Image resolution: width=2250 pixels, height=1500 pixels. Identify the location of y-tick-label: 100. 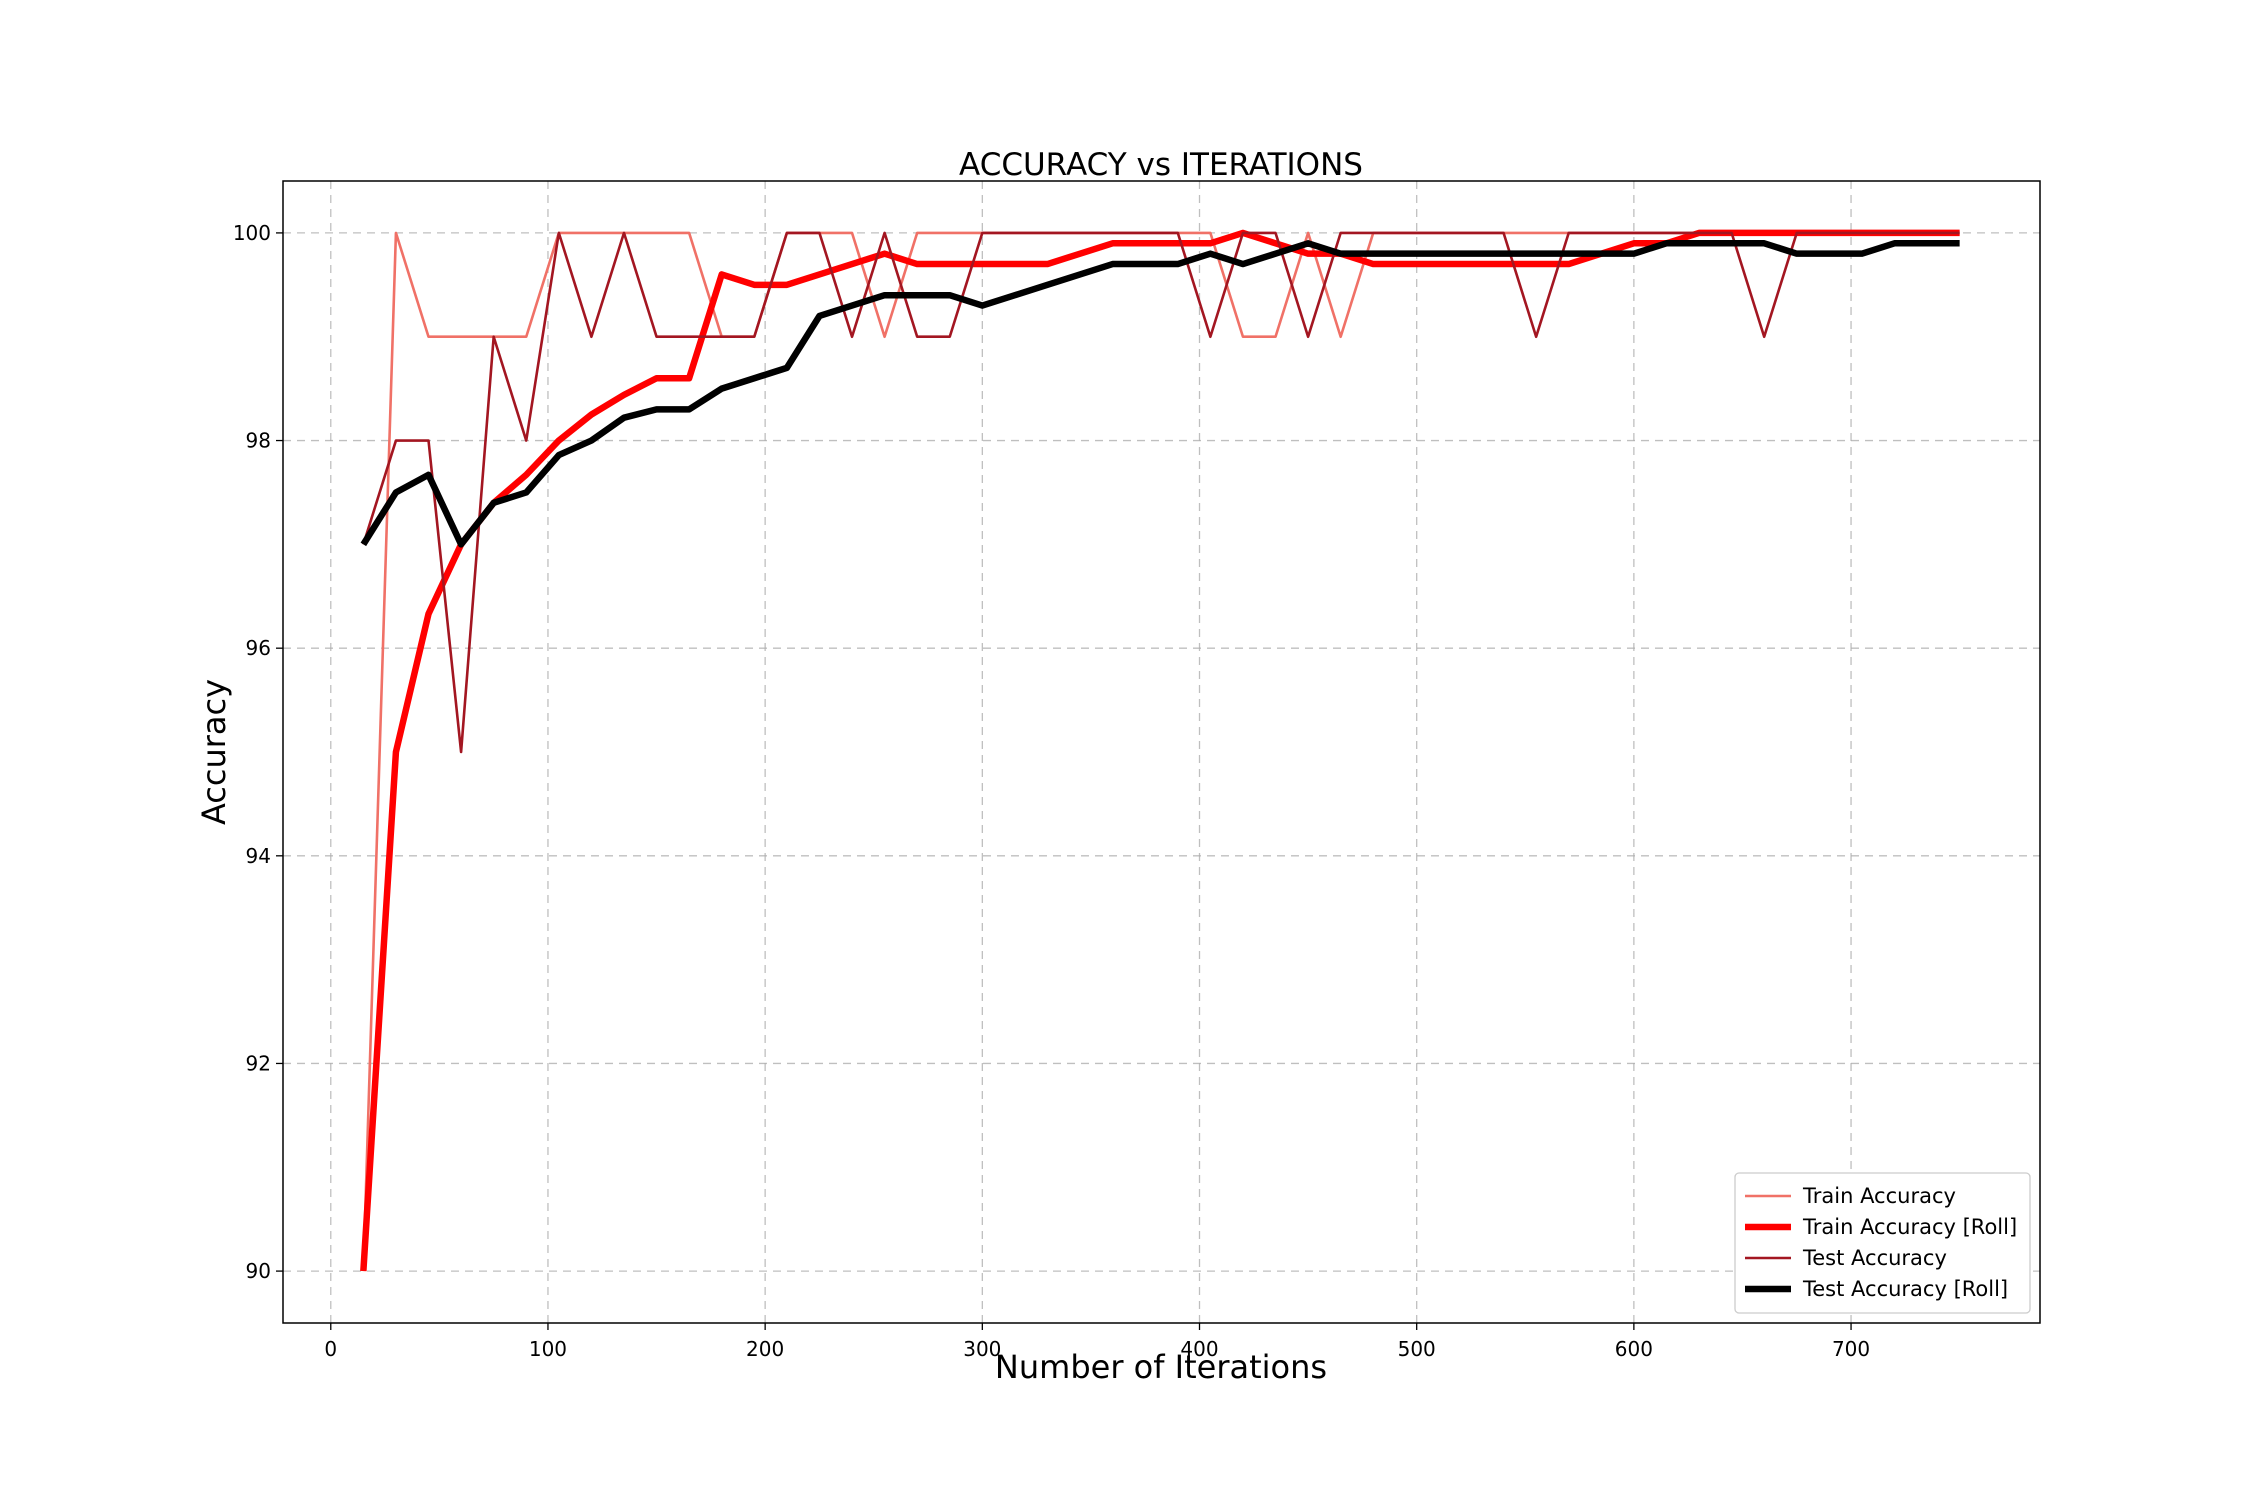
(252, 233).